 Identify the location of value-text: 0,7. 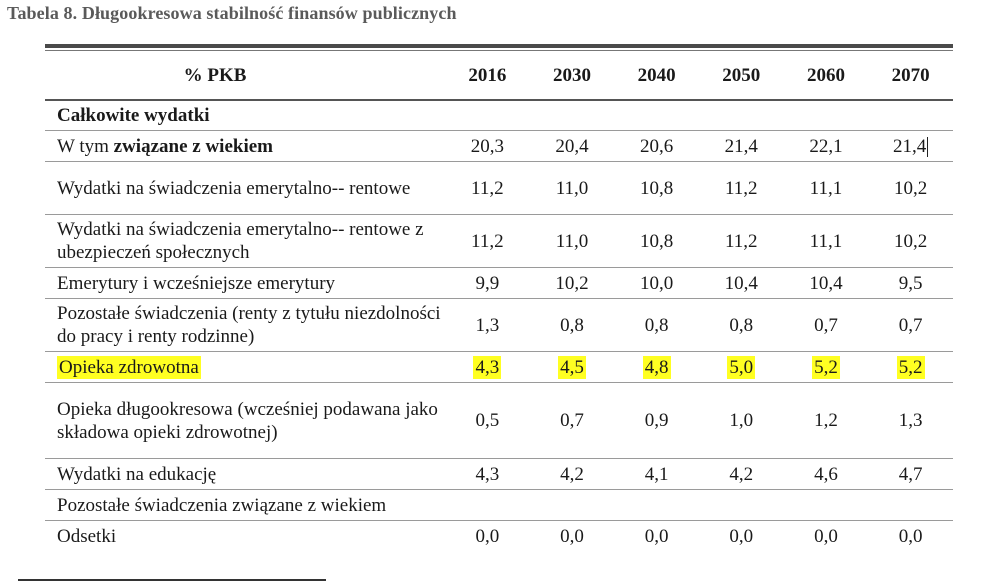
(910, 325).